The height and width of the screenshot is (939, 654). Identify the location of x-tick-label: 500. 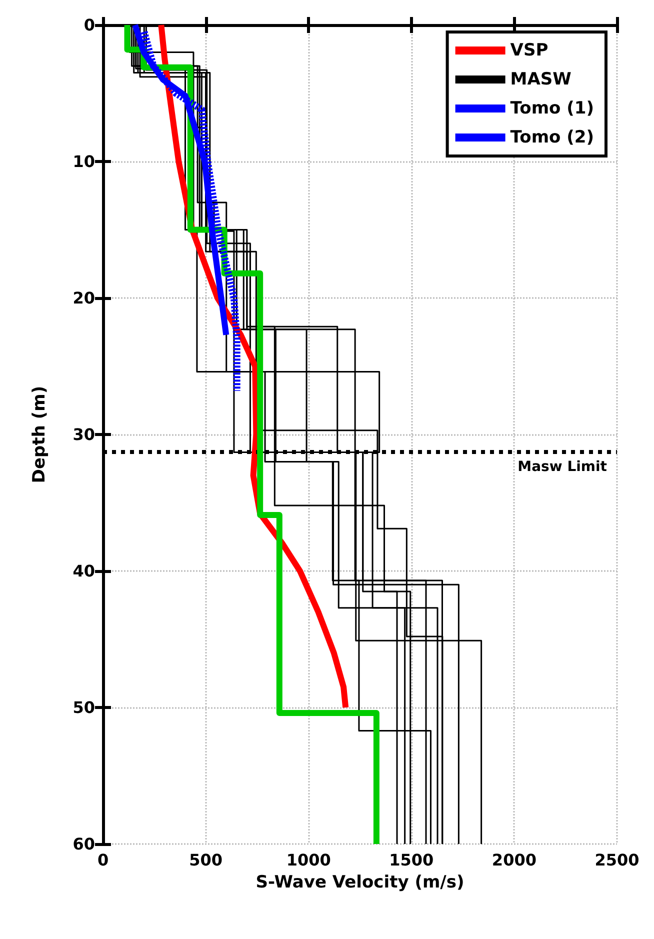
(206, 860).